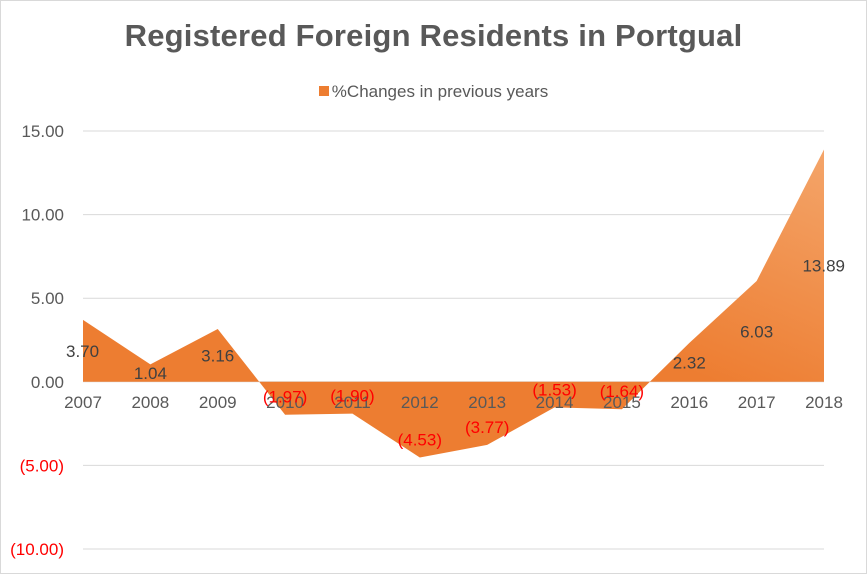  I want to click on data-label: (1.90), so click(352, 396).